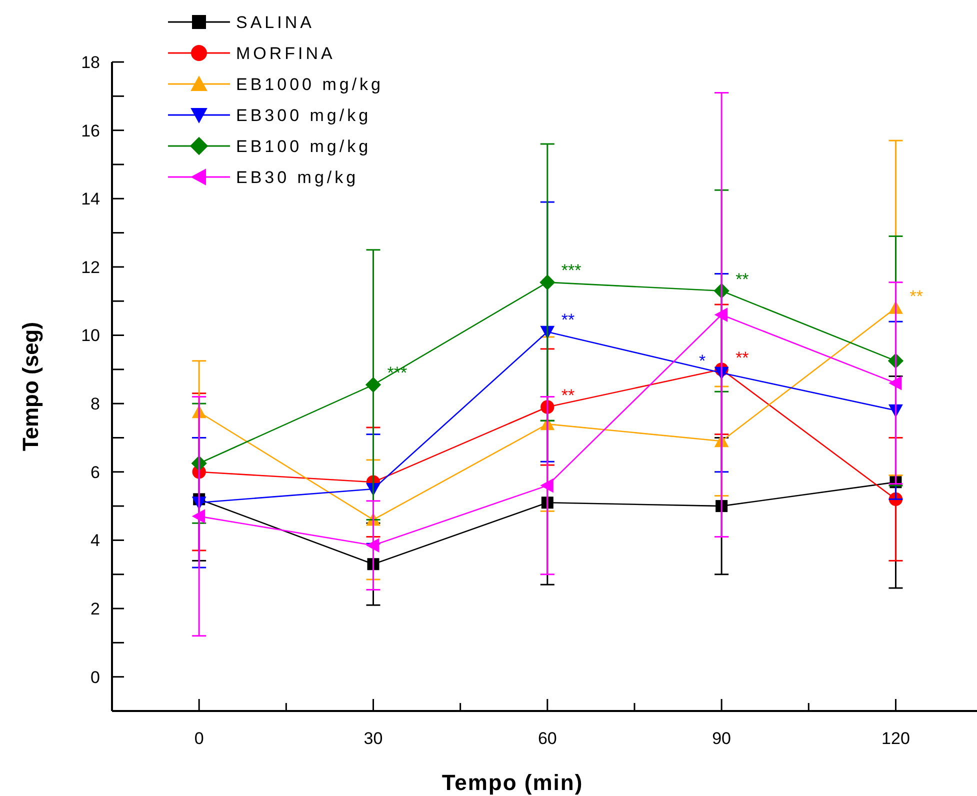 The image size is (977, 796). Describe the element at coordinates (304, 115) in the screenshot. I see `legend-label: EB300 mg/kg` at that location.